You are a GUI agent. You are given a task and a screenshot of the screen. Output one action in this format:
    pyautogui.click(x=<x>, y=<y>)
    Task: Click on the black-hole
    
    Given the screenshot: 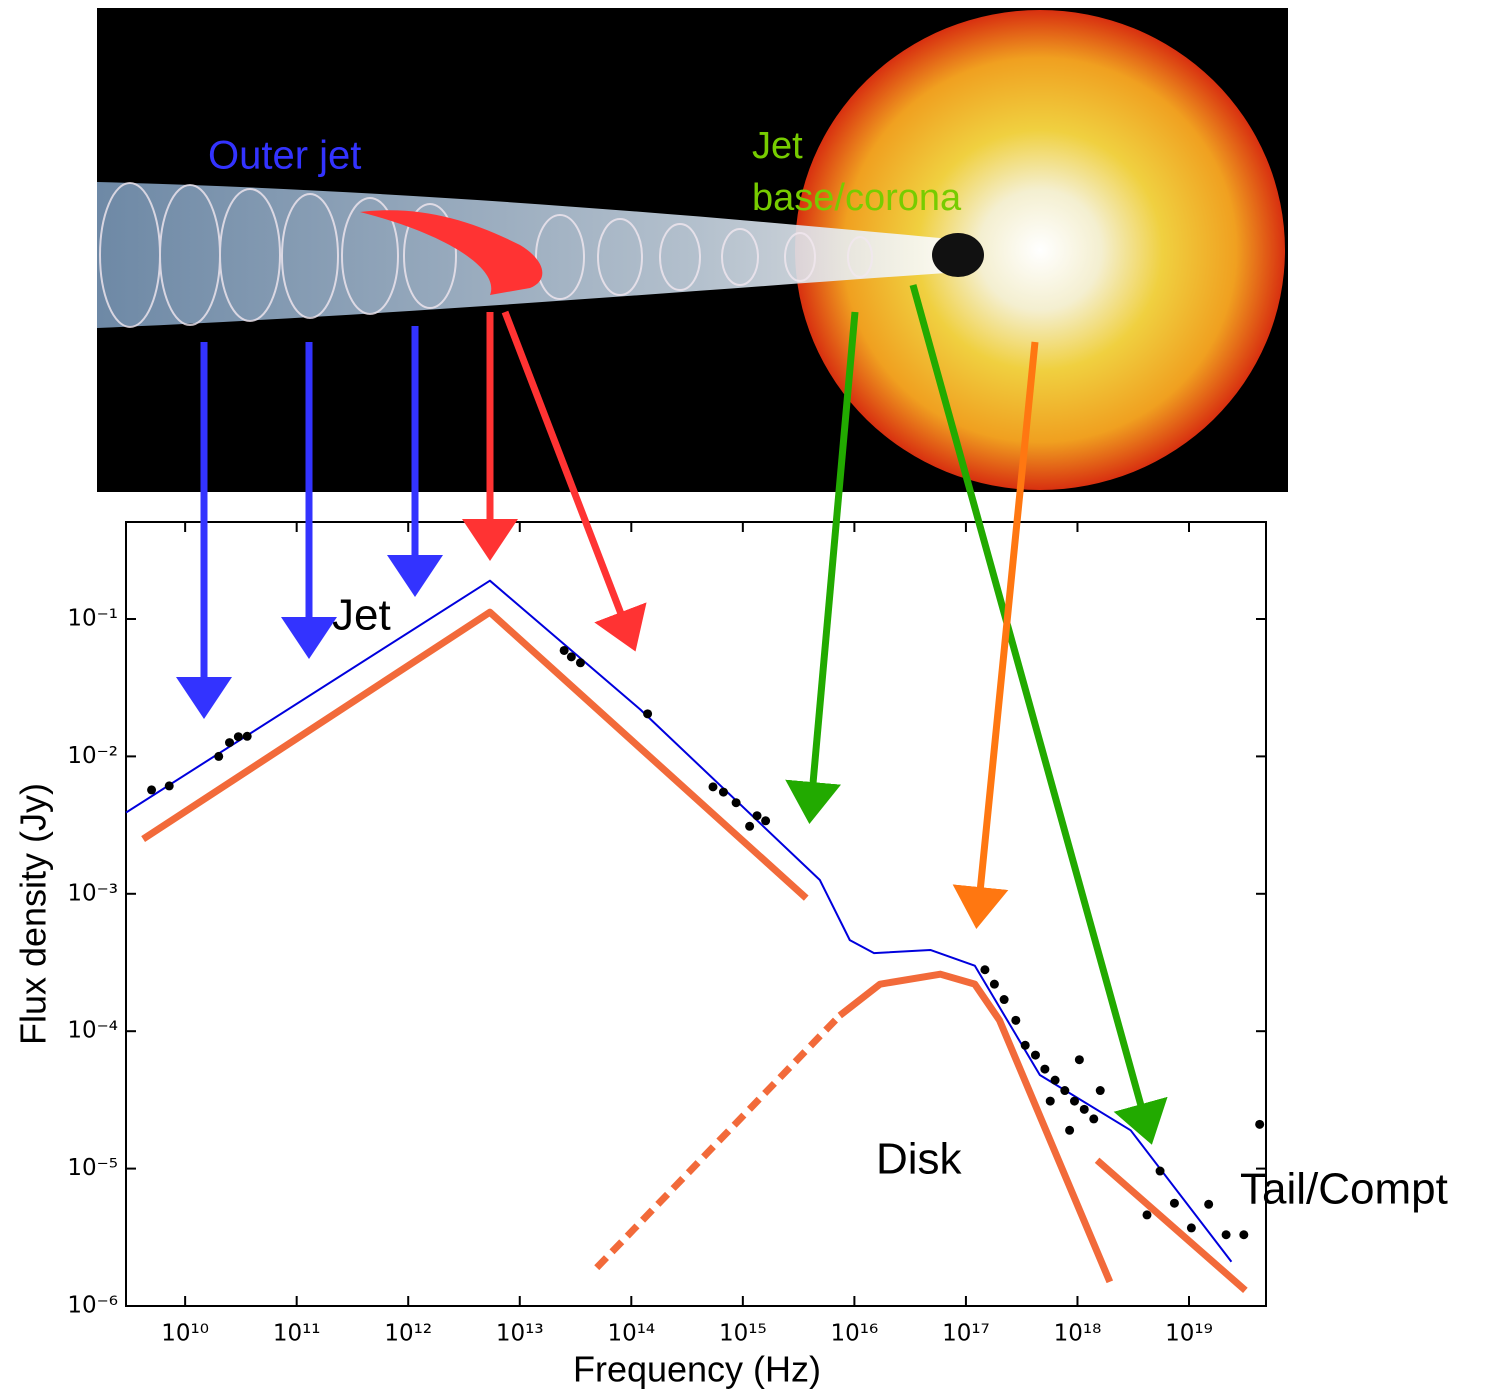 What is the action you would take?
    pyautogui.click(x=958, y=255)
    